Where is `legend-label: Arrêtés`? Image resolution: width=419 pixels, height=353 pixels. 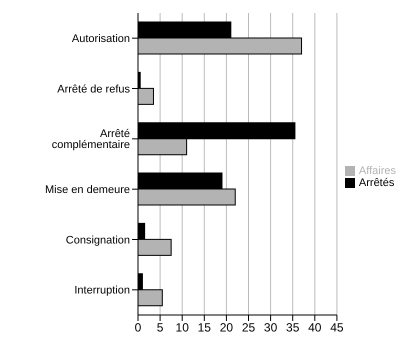 legend-label: Arrêtés is located at coordinates (376, 182).